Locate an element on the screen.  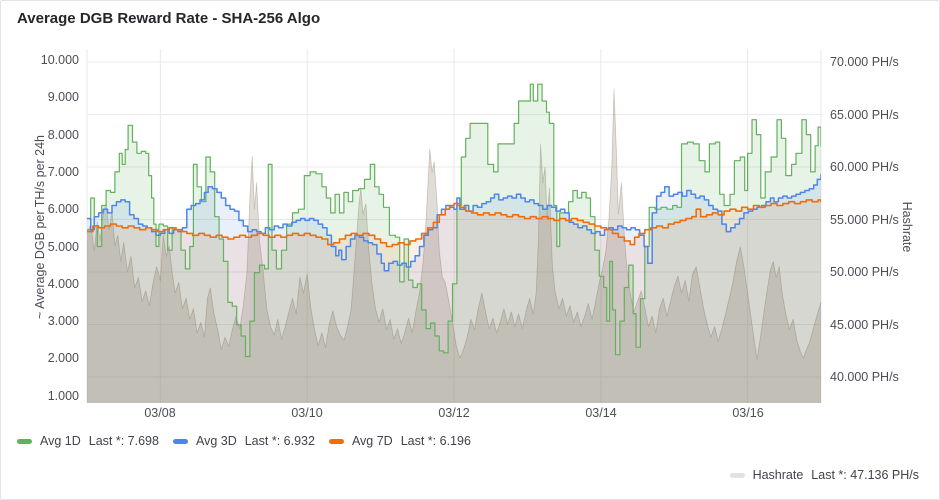
y-left-tick-label: 9.000 is located at coordinates (63, 97).